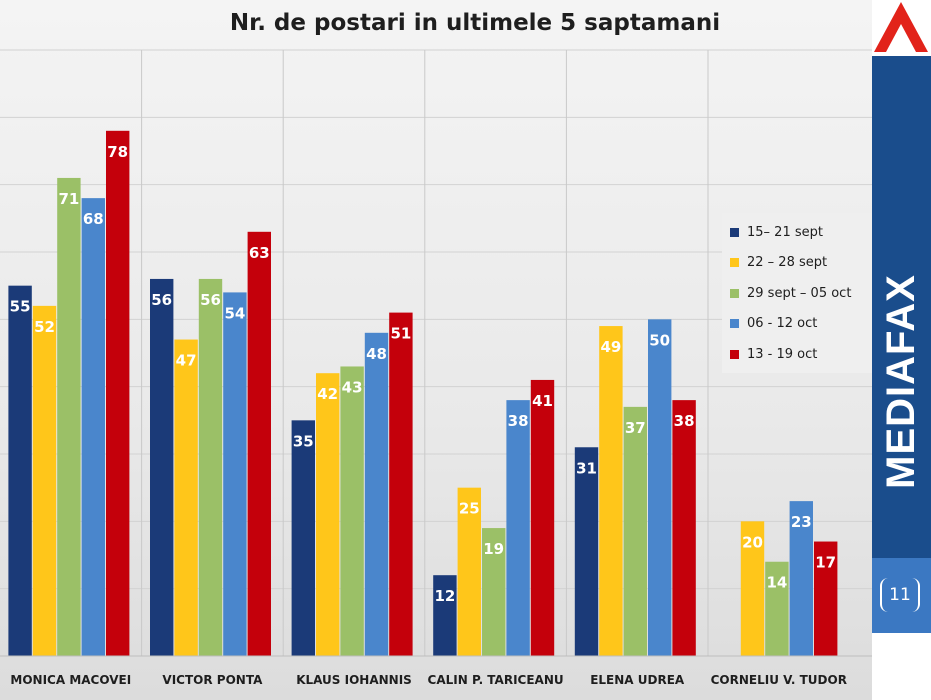 The image size is (931, 700). What do you see at coordinates (186, 361) in the screenshot?
I see `data-label: 47` at bounding box center [186, 361].